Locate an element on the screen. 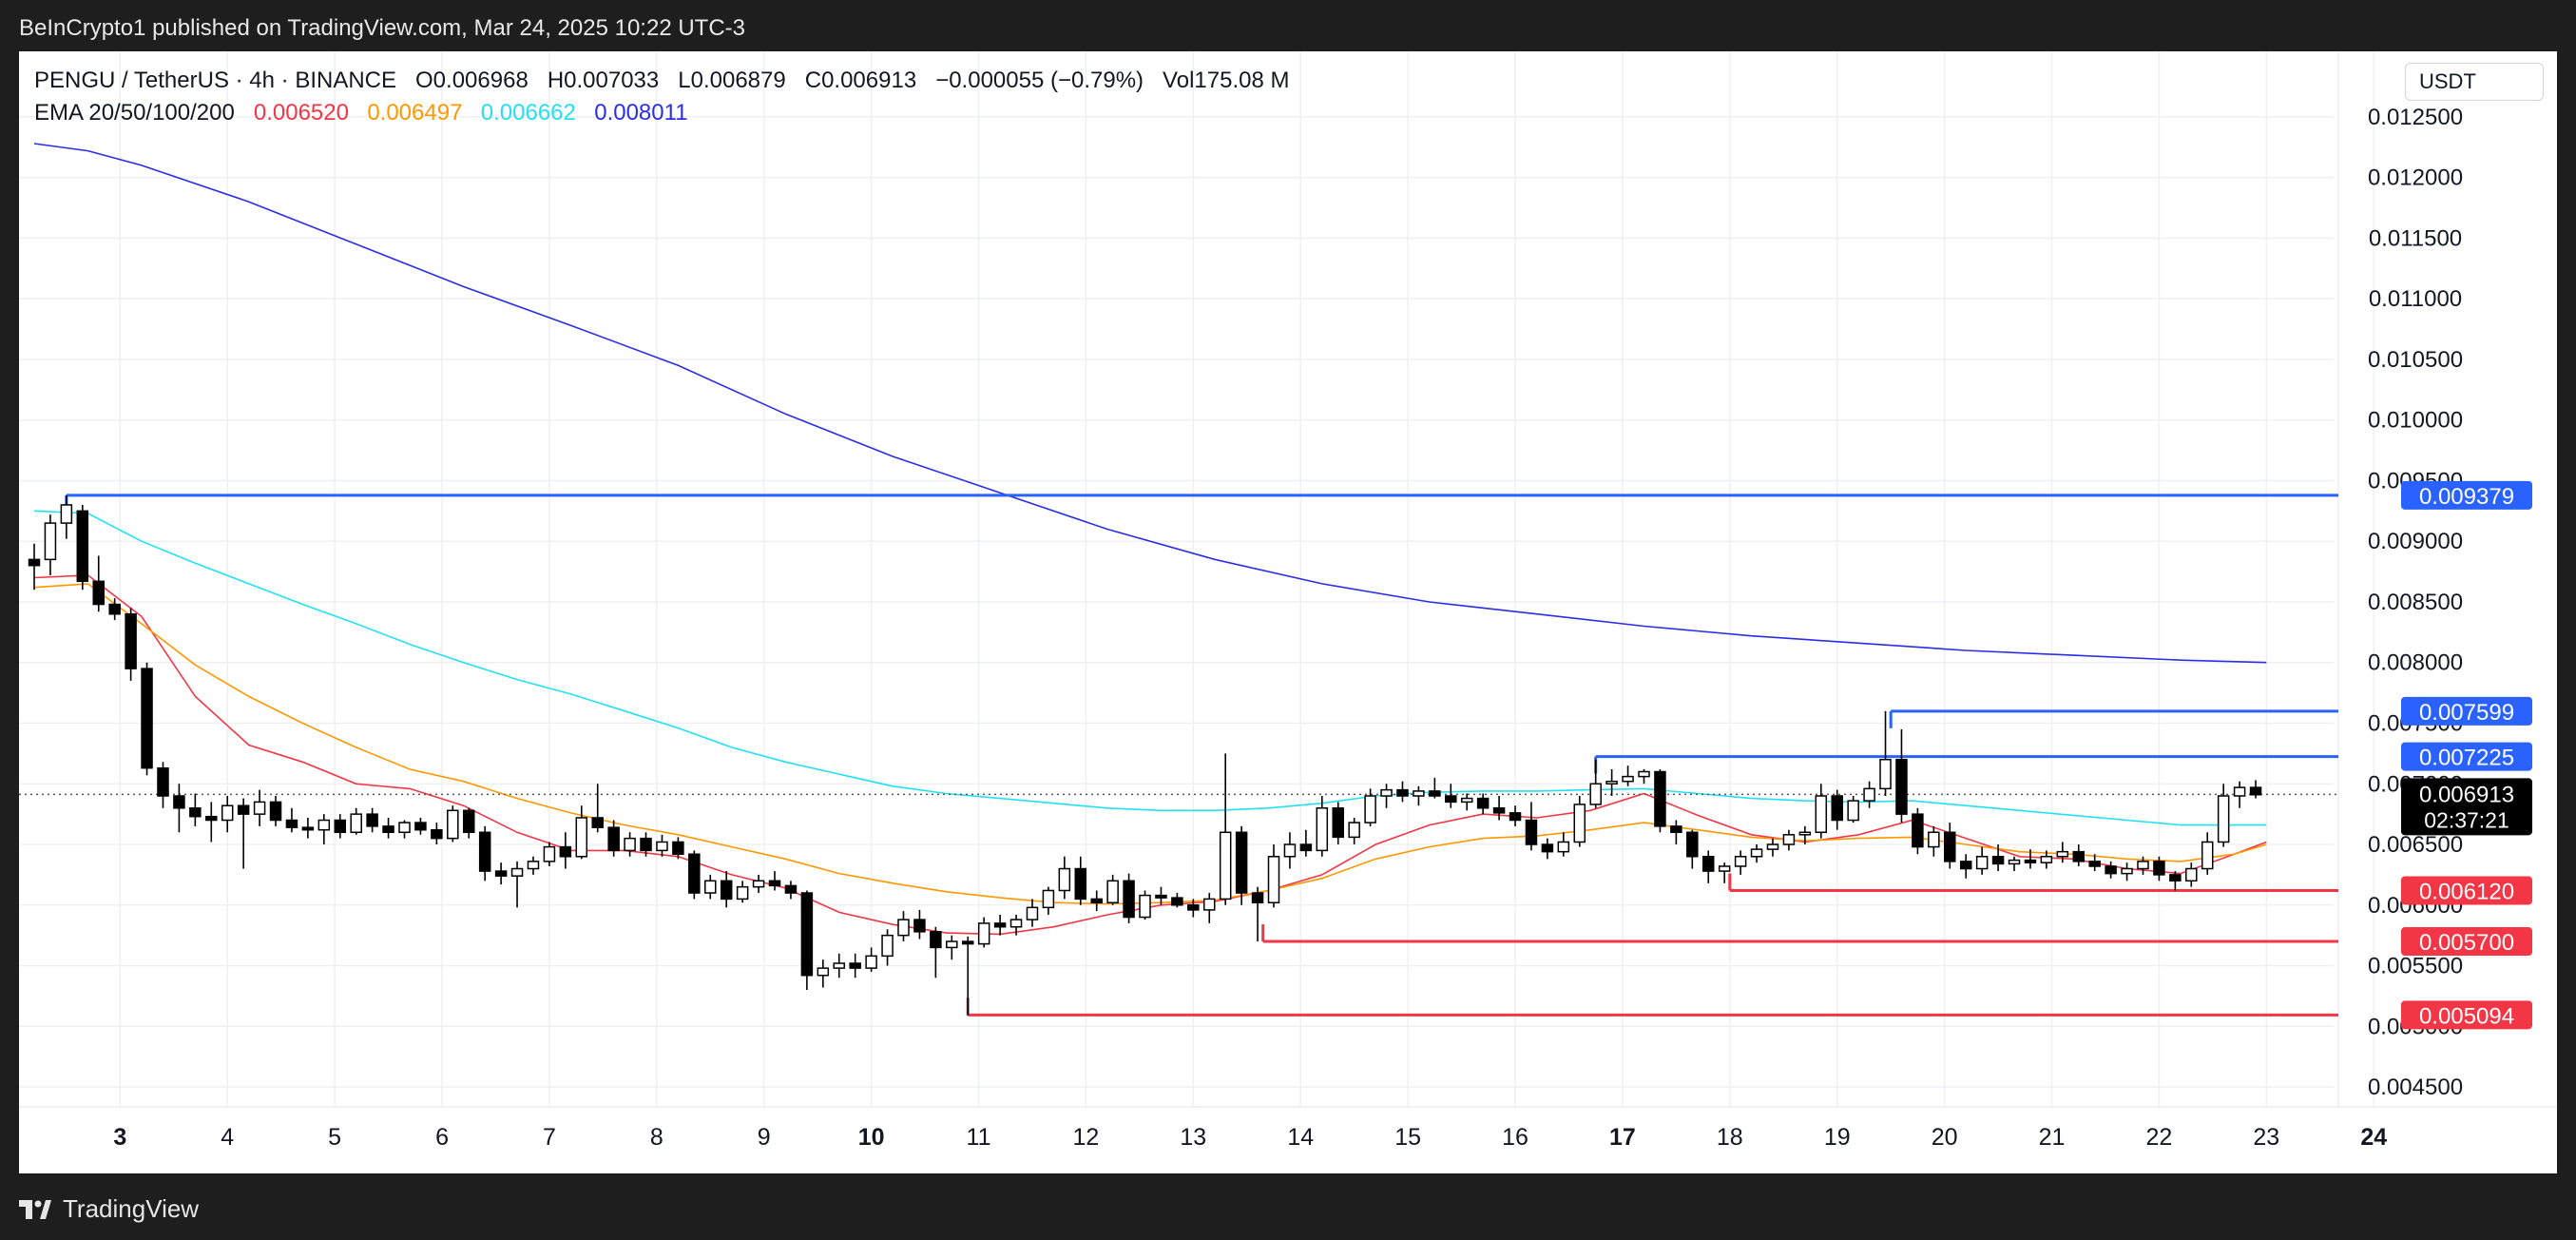 The width and height of the screenshot is (2576, 1240). close-value: C0.006913 is located at coordinates (861, 80).